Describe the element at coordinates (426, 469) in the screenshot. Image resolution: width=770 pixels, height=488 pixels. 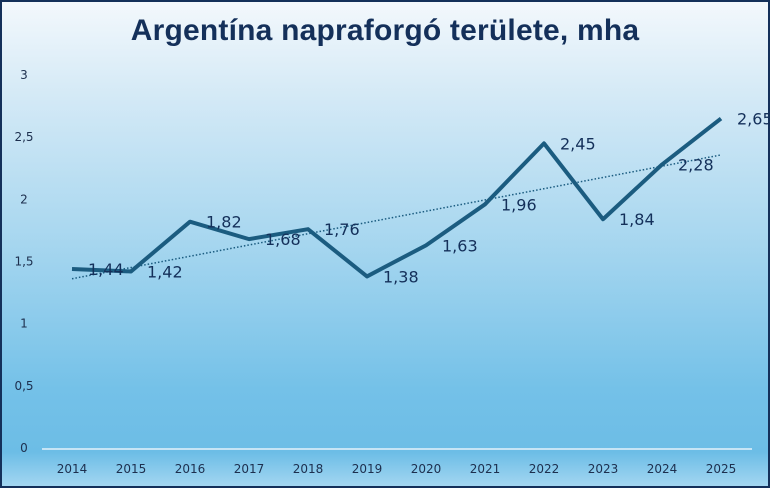
I see `x-tick-label: 2020` at that location.